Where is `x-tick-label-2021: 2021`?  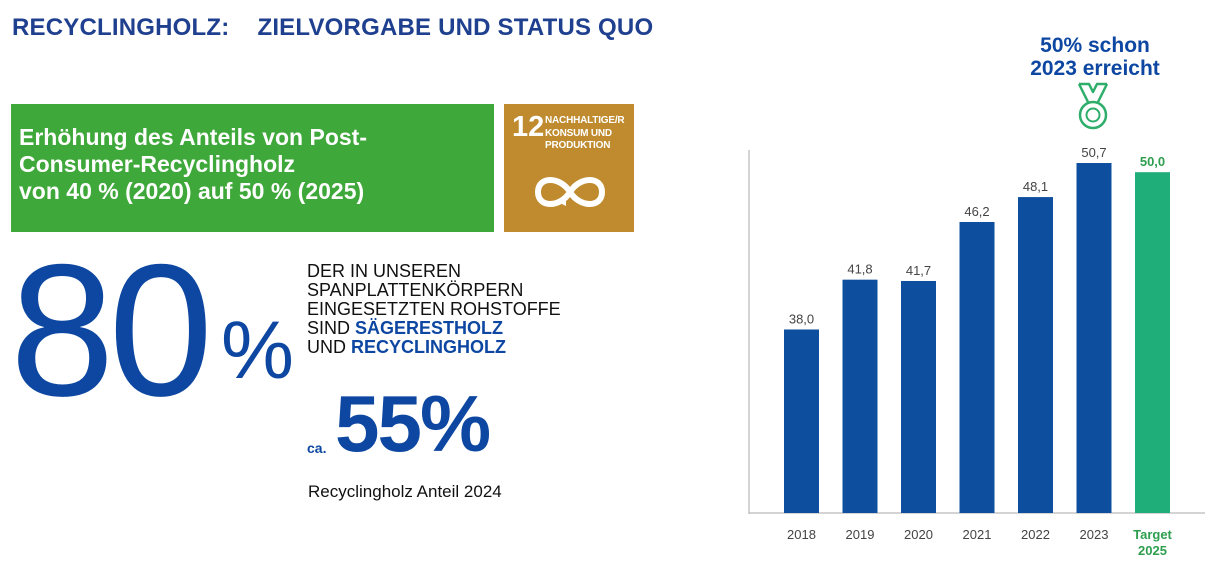 x-tick-label-2021: 2021 is located at coordinates (977, 534).